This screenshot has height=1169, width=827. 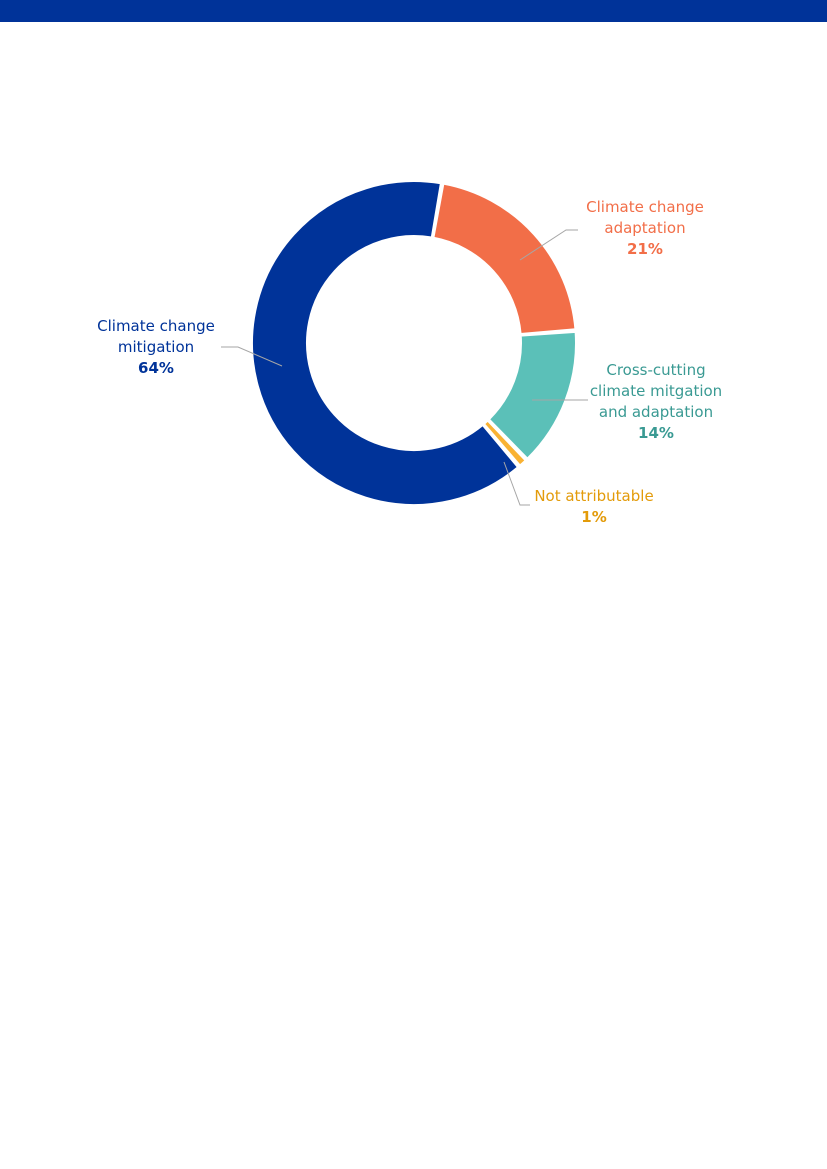 I want to click on slice-label-1-line-0: Cross-cutting, so click(x=655, y=370).